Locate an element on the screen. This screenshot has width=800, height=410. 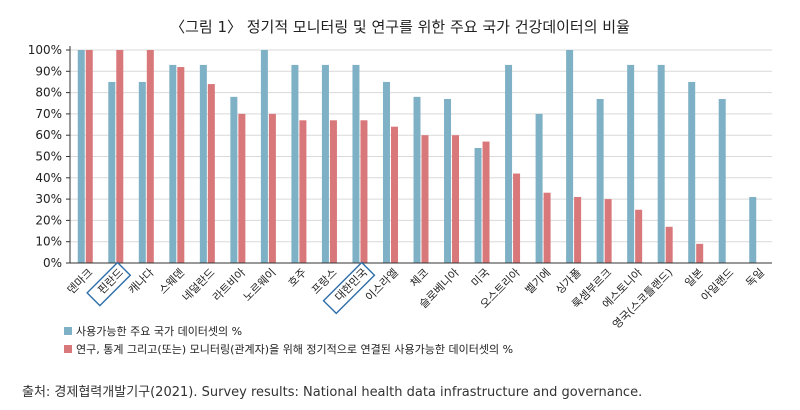
x-tick-group: 네덜란드 is located at coordinates (199, 285).